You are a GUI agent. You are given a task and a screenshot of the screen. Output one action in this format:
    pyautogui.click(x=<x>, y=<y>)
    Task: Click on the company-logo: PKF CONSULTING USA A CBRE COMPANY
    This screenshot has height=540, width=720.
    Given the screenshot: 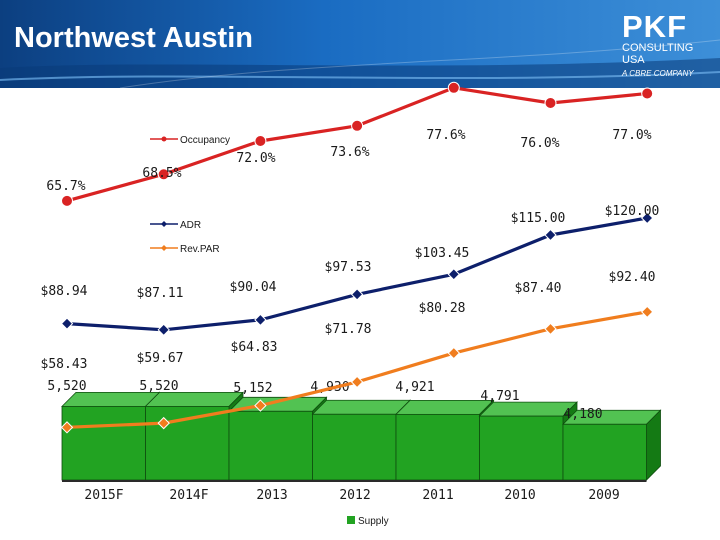 What is the action you would take?
    pyautogui.click(x=658, y=44)
    